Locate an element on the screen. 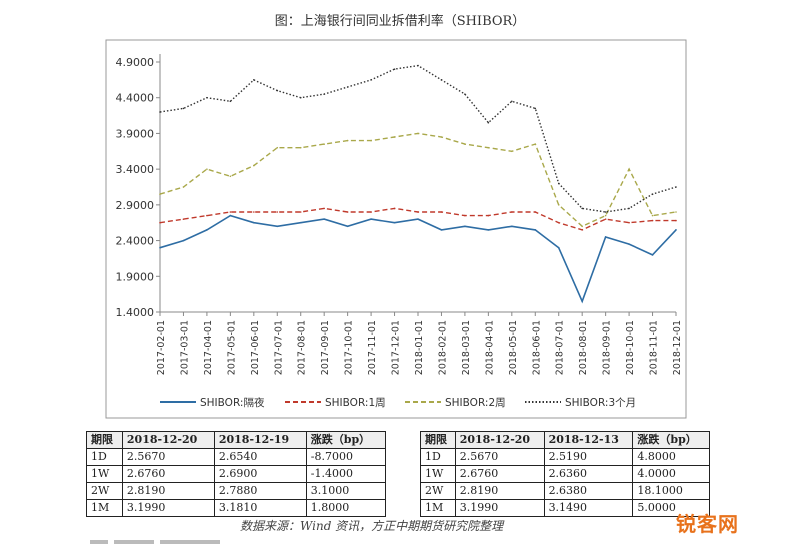 The height and width of the screenshot is (550, 800). right-table-cell: 2.6760 is located at coordinates (499, 474).